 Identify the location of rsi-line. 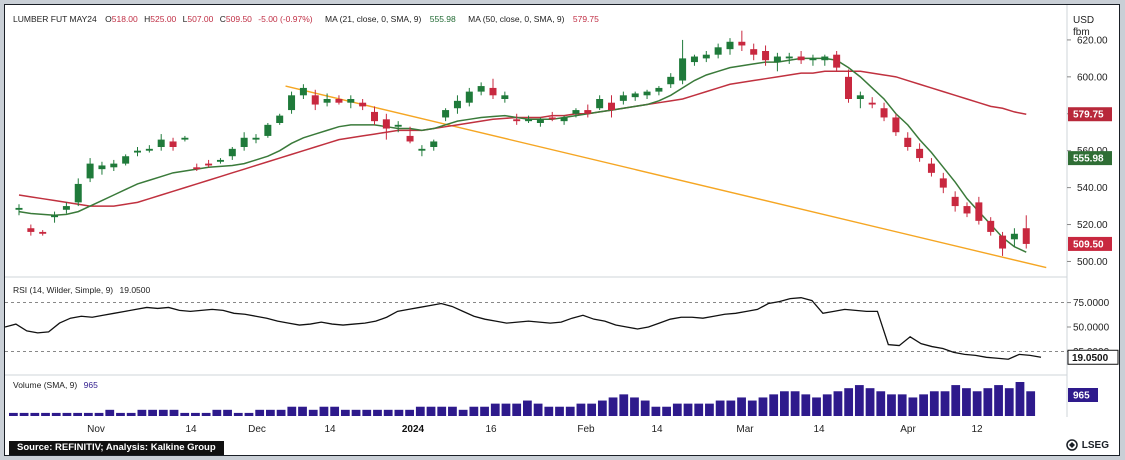
(523, 328).